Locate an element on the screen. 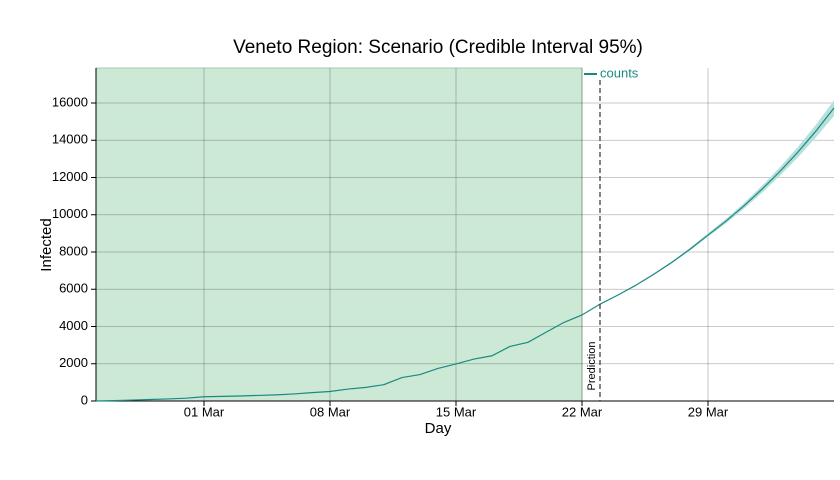 The height and width of the screenshot is (480, 840). x-axis-label: Day is located at coordinates (438, 428).